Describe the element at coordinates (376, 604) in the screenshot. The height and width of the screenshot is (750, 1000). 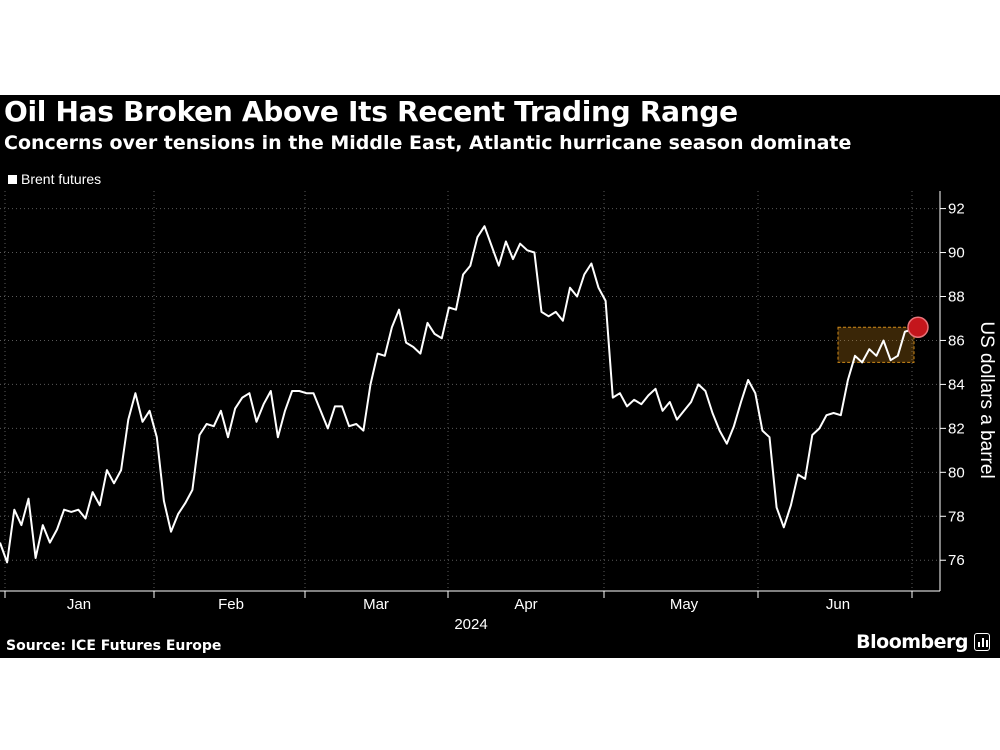
I see `x-tick-label: Mar` at that location.